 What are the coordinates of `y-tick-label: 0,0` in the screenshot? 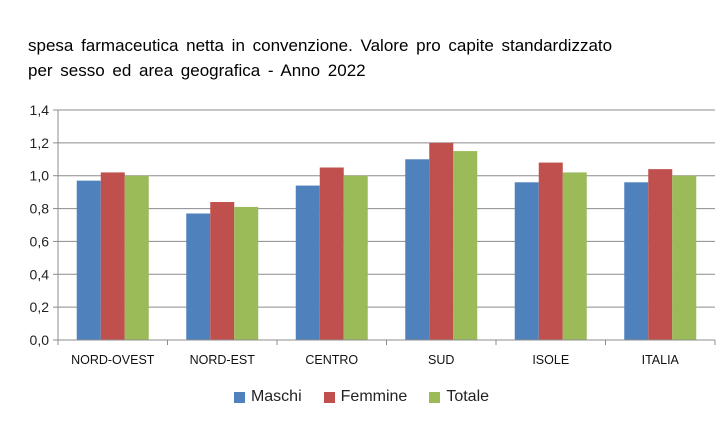 It's located at (40, 340).